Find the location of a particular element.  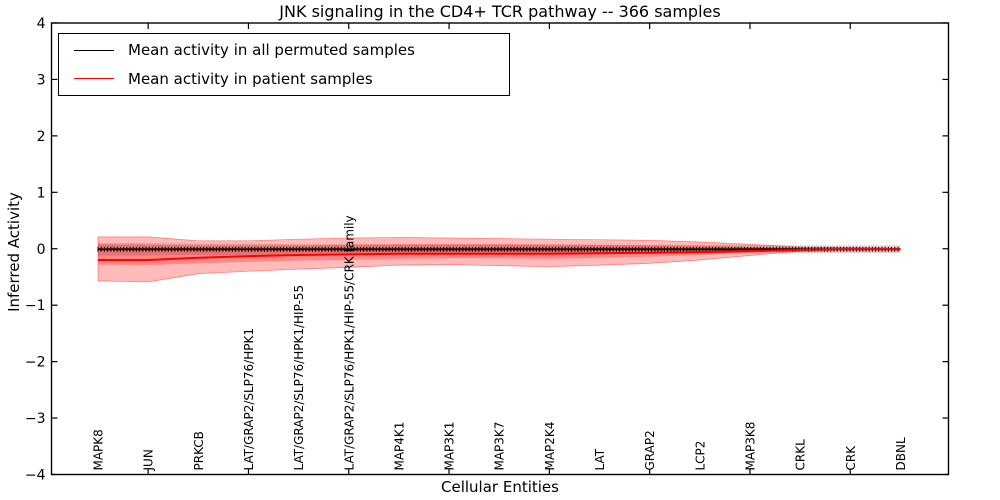

y-tick-label: 4 is located at coordinates (41, 24).